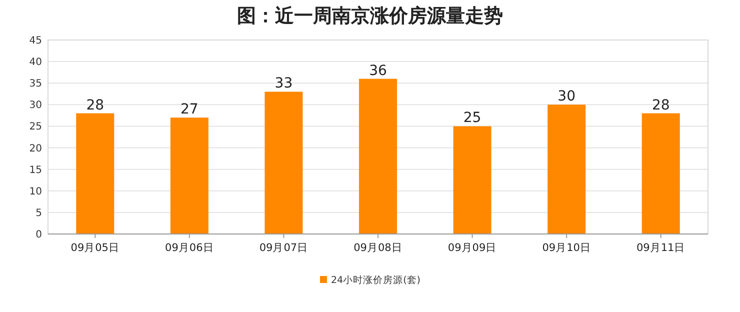  Describe the element at coordinates (35, 41) in the screenshot. I see `y-tick-label: 45` at that location.